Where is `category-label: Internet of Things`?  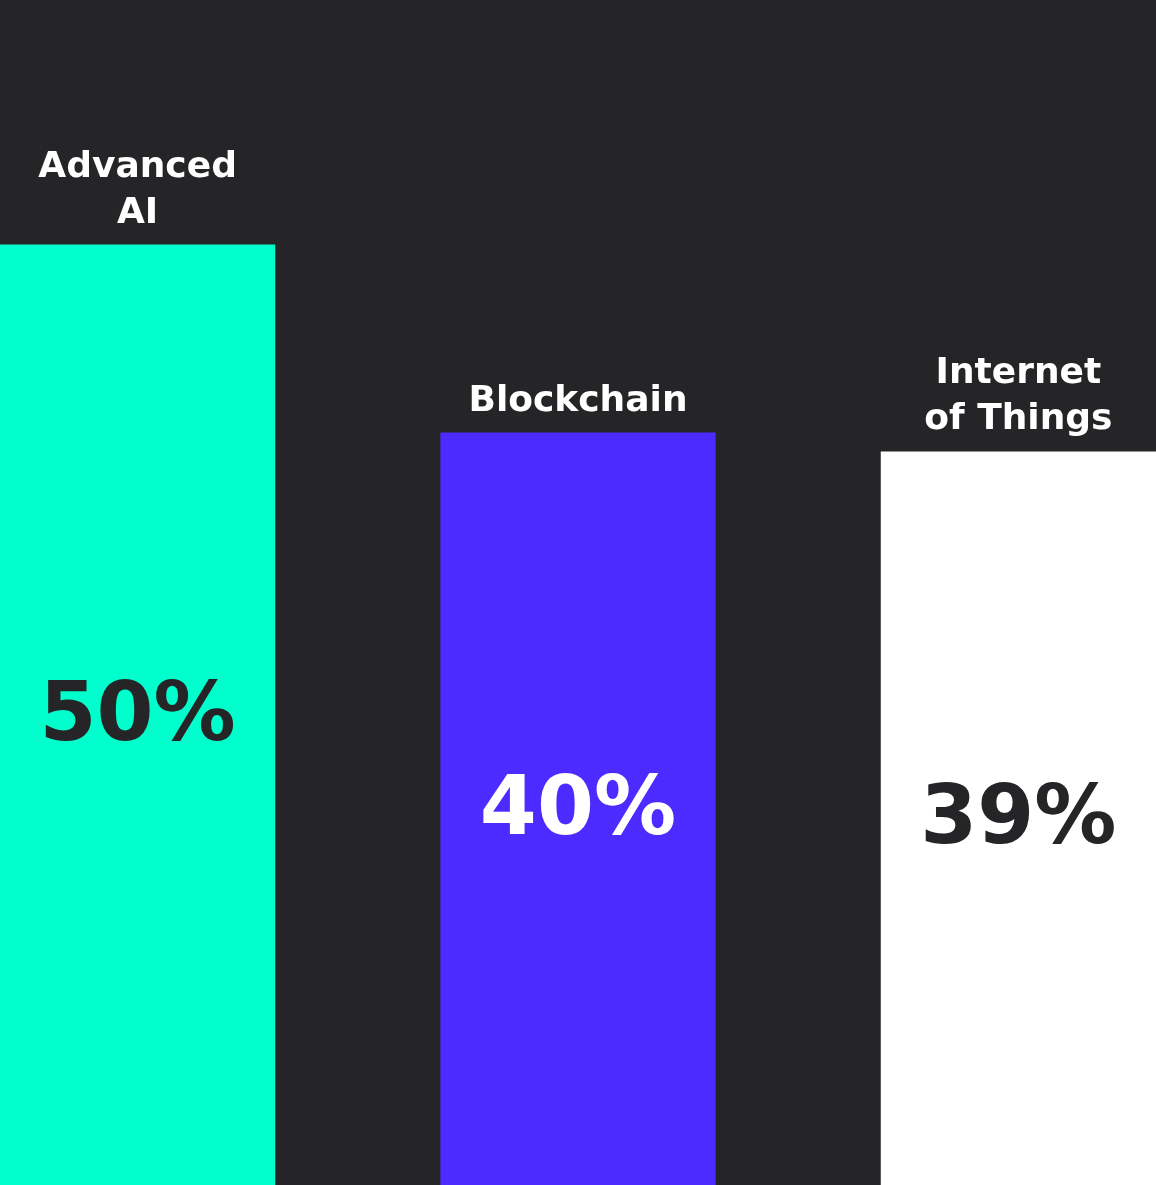
category-label: Internet of Things is located at coordinates (1018, 394).